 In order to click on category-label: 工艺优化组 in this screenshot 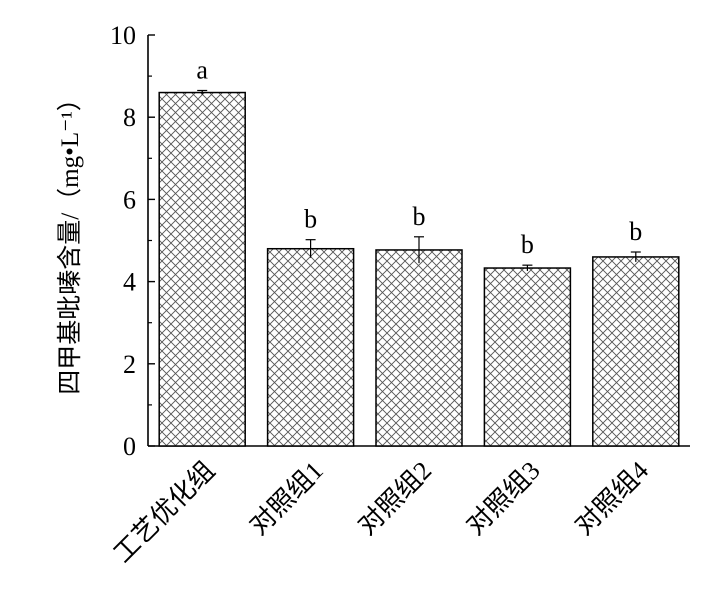, I will do `click(164, 512)`.